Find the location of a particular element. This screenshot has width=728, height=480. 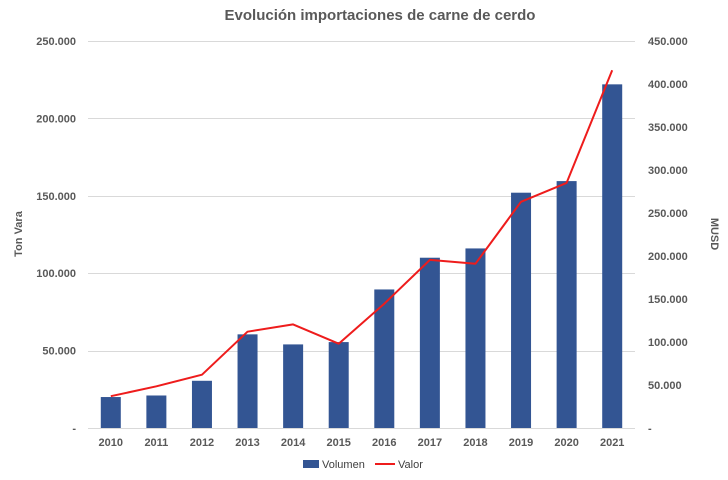

right-tick-label: 250.000 is located at coordinates (668, 214).